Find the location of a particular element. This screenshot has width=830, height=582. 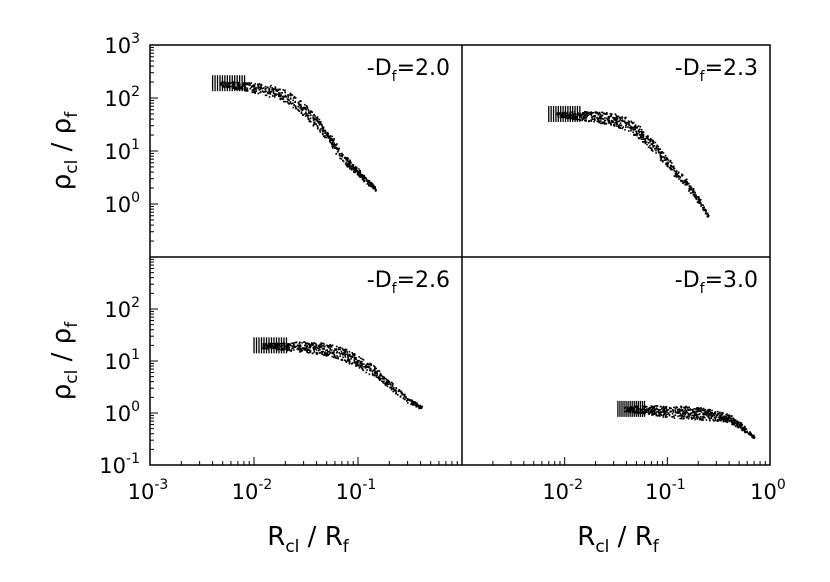

panel-label: -Df=2.6 is located at coordinates (408, 282).